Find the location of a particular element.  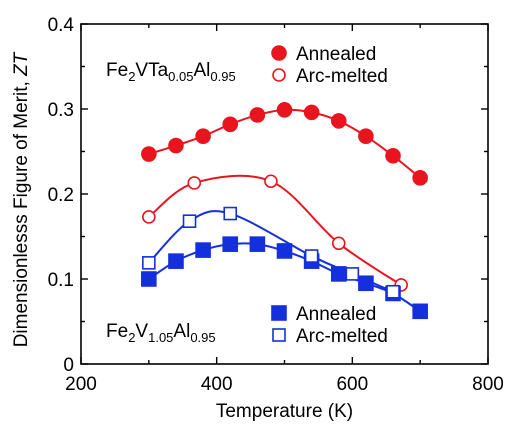

composition-label: Fe2​VTa0.05​Al0.95​ is located at coordinates (171, 72).